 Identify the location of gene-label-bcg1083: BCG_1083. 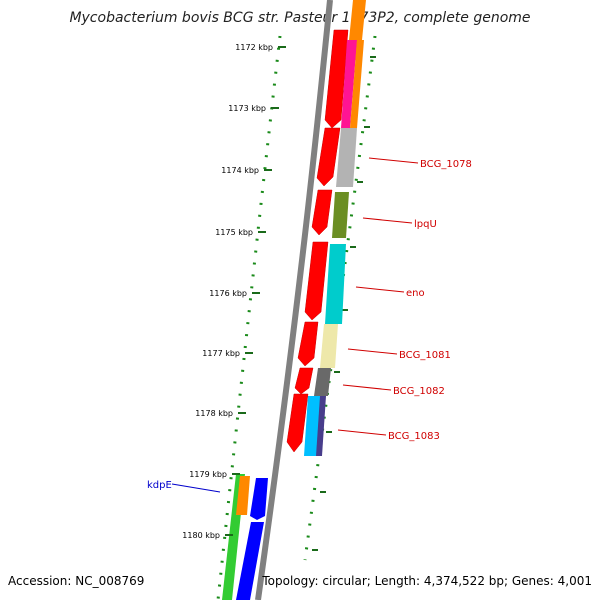
(414, 436).